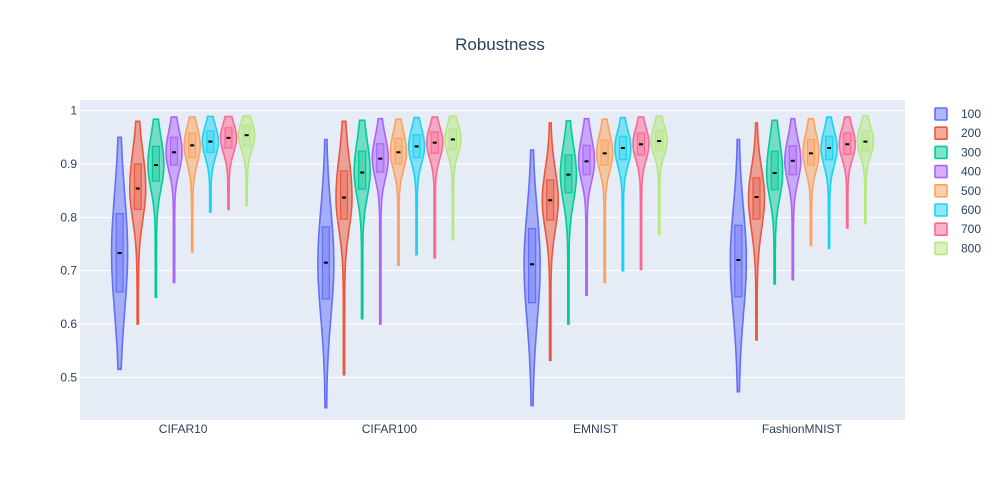  What do you see at coordinates (344, 248) in the screenshot?
I see `violin-200-CIFAR100` at bounding box center [344, 248].